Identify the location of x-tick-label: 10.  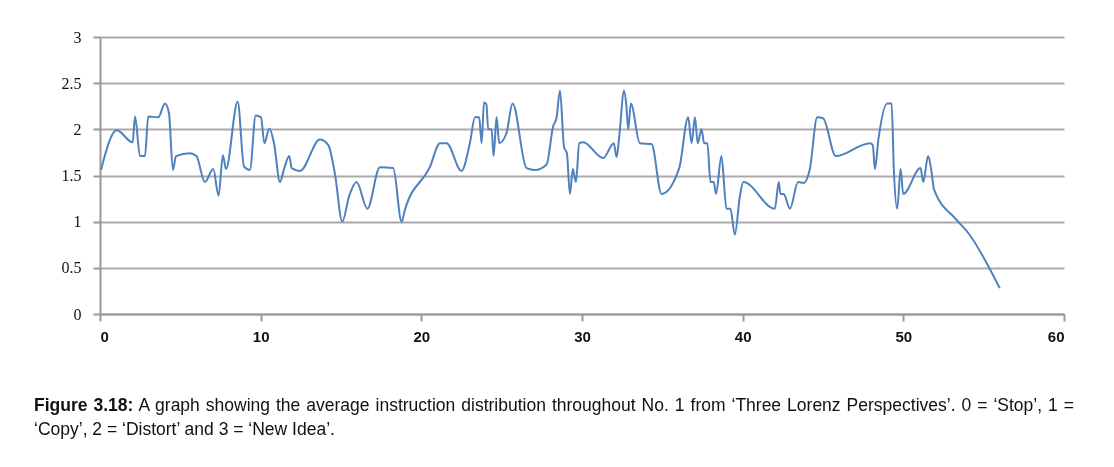
(261, 336).